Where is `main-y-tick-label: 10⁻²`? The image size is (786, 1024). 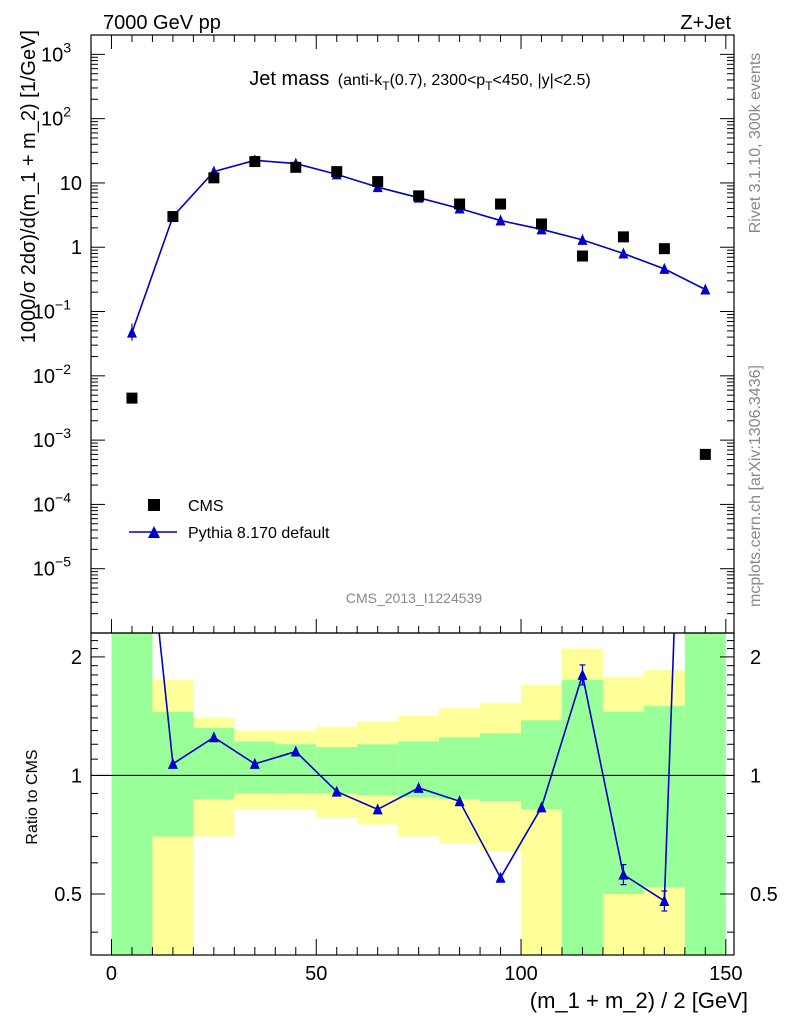 main-y-tick-label: 10⁻² is located at coordinates (52, 374).